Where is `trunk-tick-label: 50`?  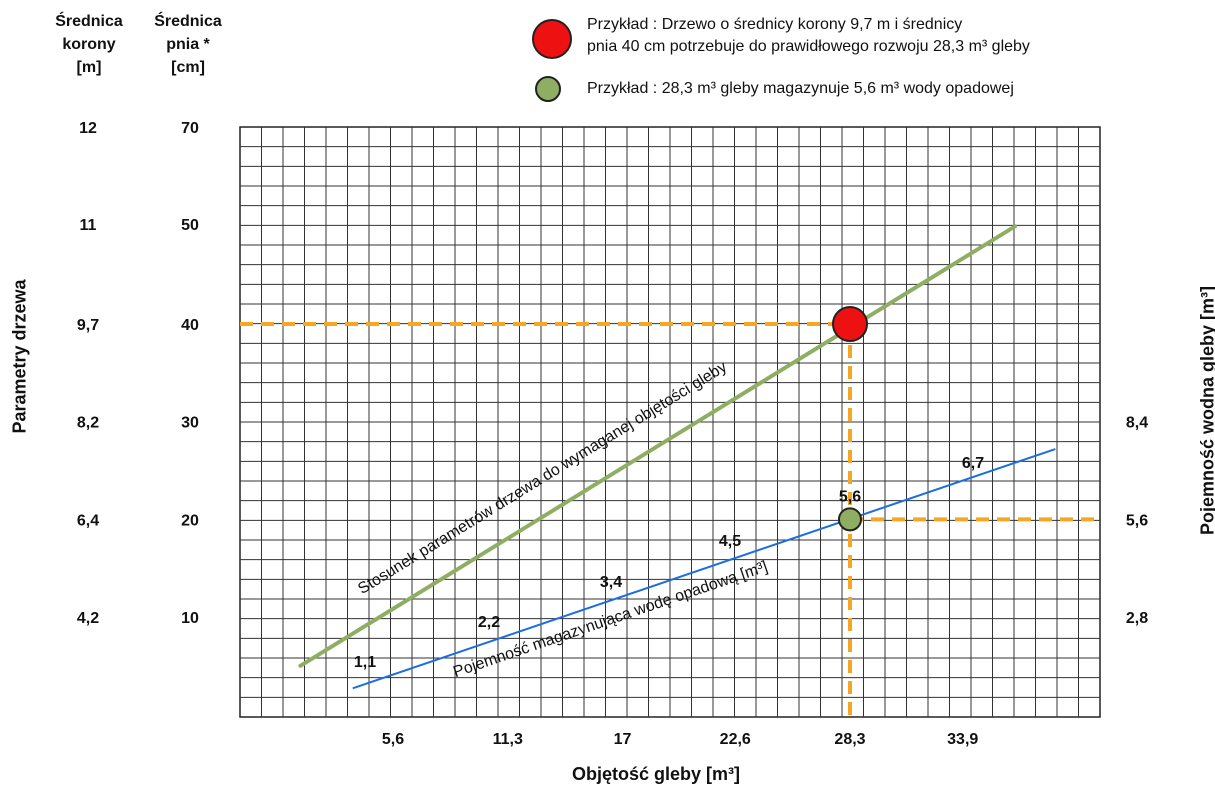
trunk-tick-label: 50 is located at coordinates (190, 225).